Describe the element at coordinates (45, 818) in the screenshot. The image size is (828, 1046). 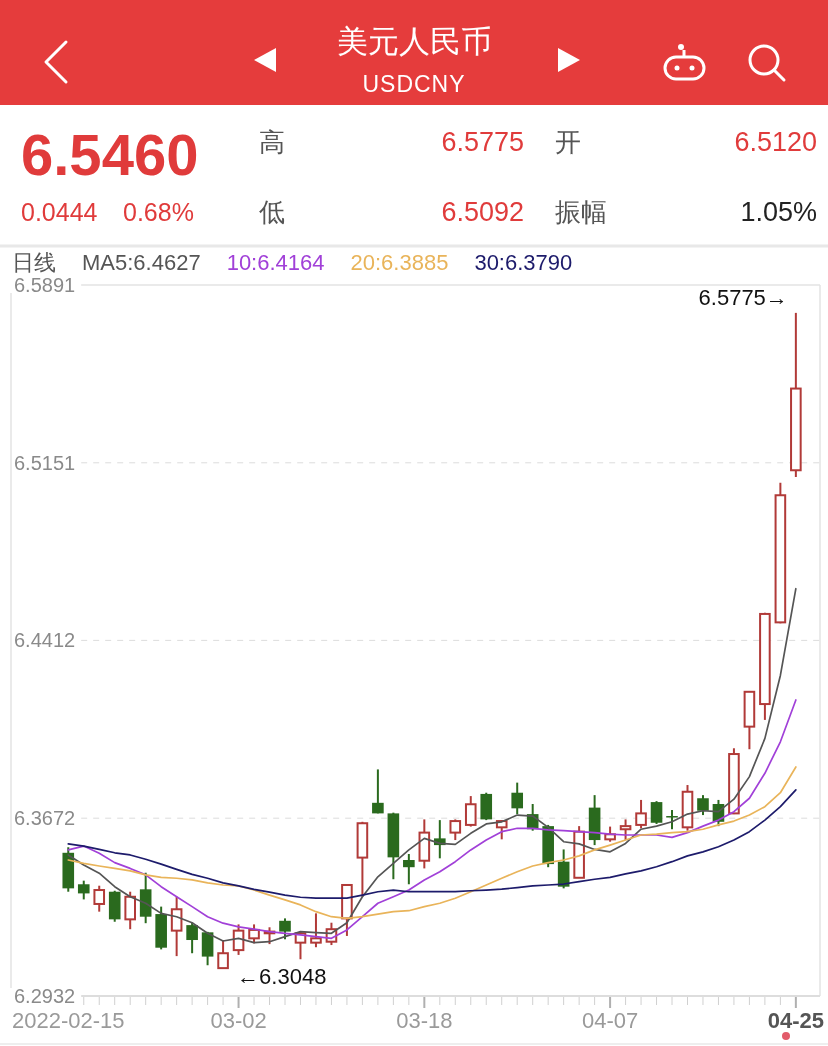
I see `y-tick-label: 6.3672` at that location.